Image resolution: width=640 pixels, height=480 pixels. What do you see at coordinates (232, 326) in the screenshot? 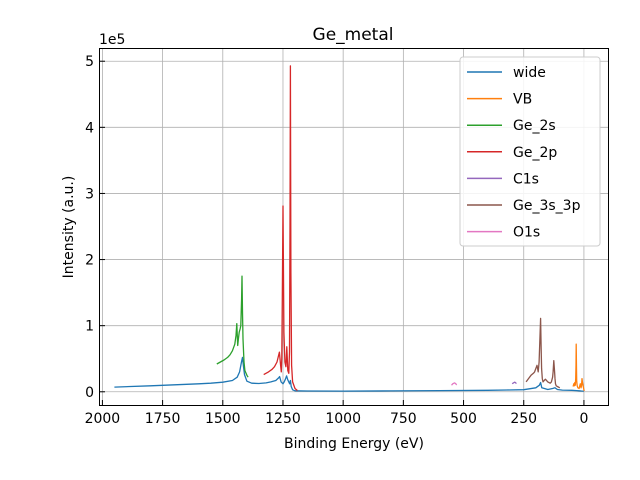
I see `series-line-ge-2s` at bounding box center [232, 326].